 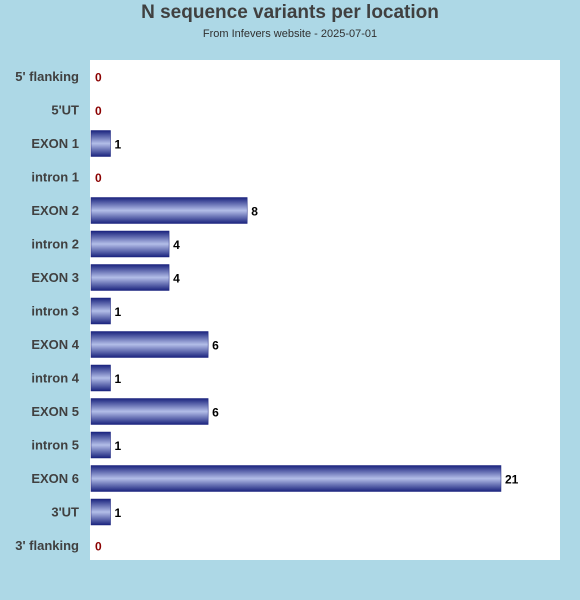 I want to click on bar-3ut, so click(x=100, y=512).